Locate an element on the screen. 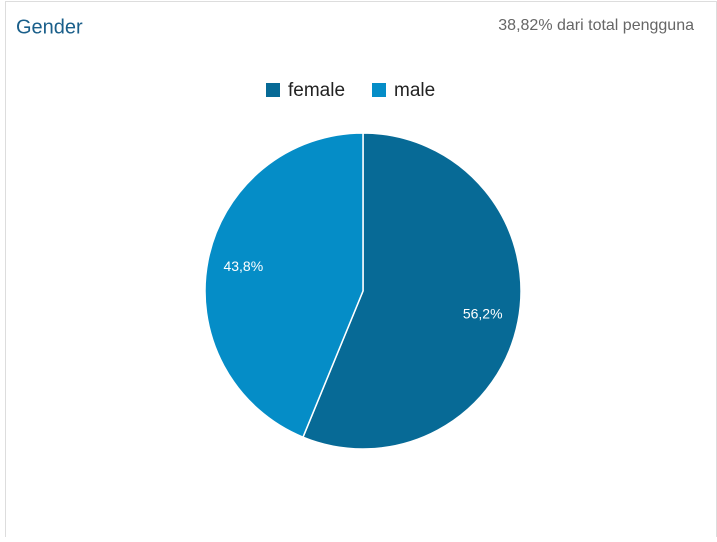  legend-label: male is located at coordinates (414, 90).